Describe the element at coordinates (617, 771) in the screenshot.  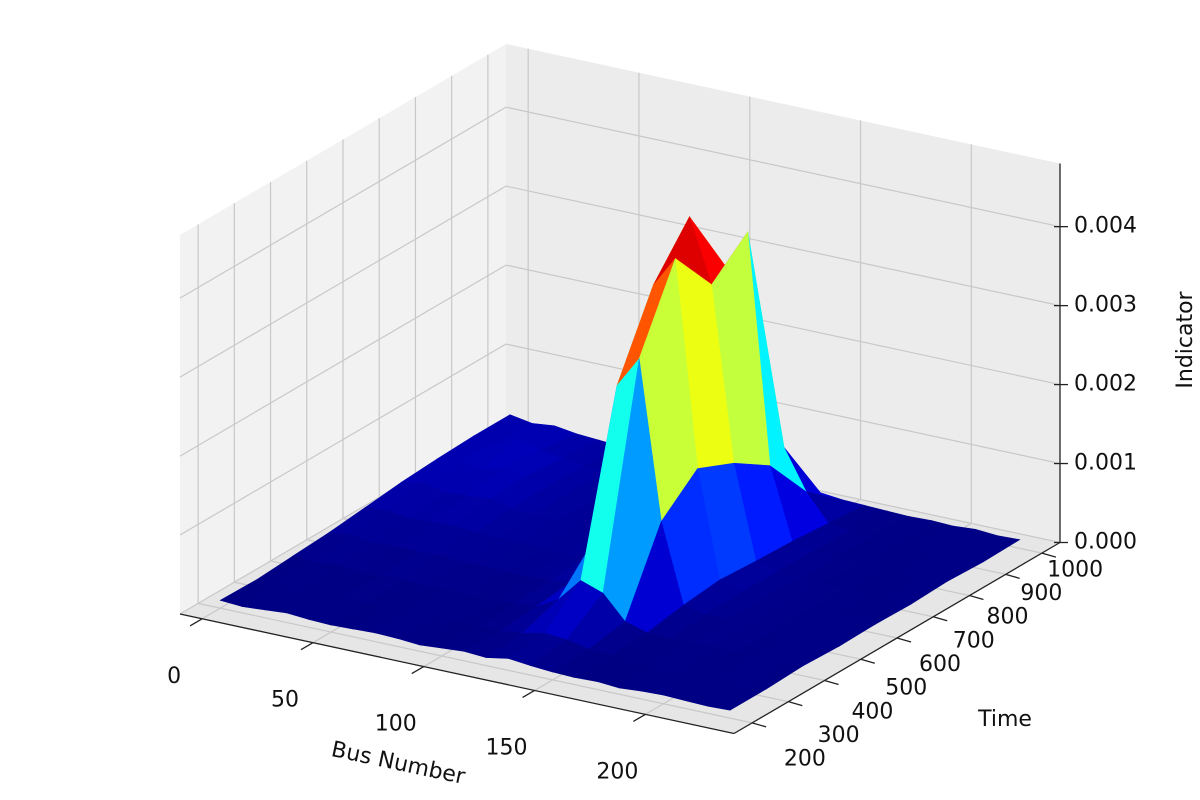
I see `x-tick-label: 200` at that location.